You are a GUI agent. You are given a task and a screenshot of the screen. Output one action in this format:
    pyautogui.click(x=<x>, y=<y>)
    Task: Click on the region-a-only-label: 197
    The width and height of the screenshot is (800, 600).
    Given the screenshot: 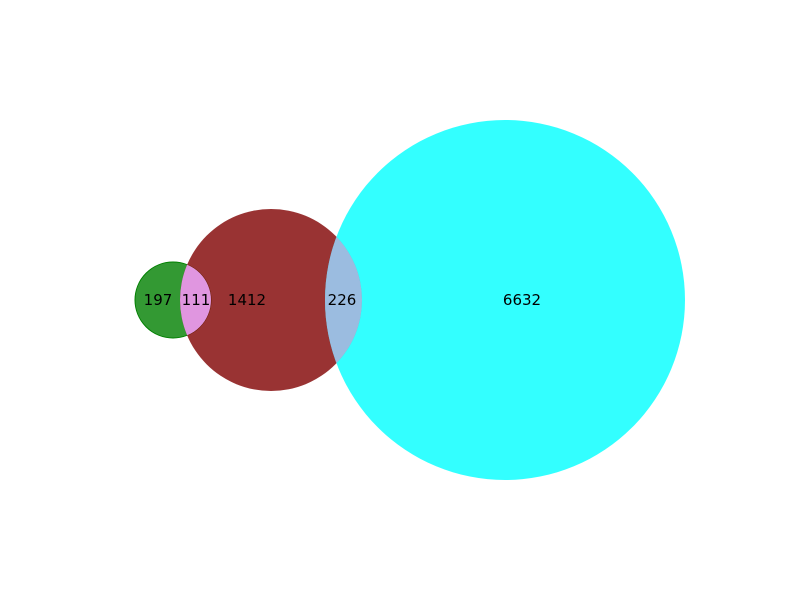 What is the action you would take?
    pyautogui.click(x=158, y=300)
    